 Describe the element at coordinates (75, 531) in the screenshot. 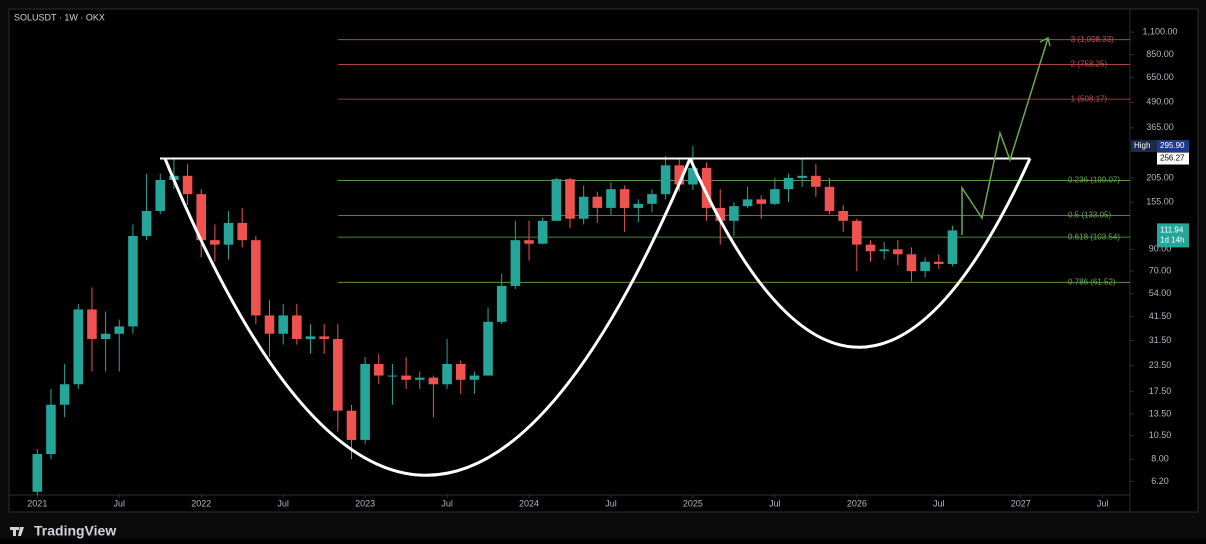

I see `brand: TradingView` at that location.